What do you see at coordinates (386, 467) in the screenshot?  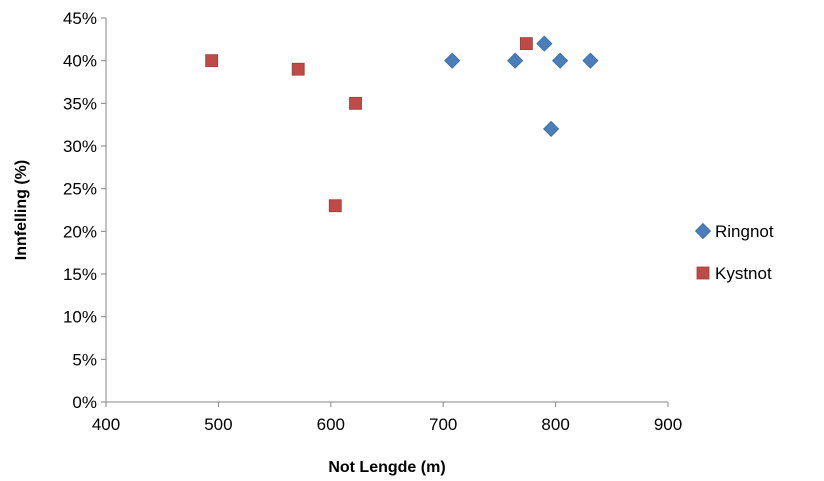 I see `x-axis-title: Not Lengde (m)` at bounding box center [386, 467].